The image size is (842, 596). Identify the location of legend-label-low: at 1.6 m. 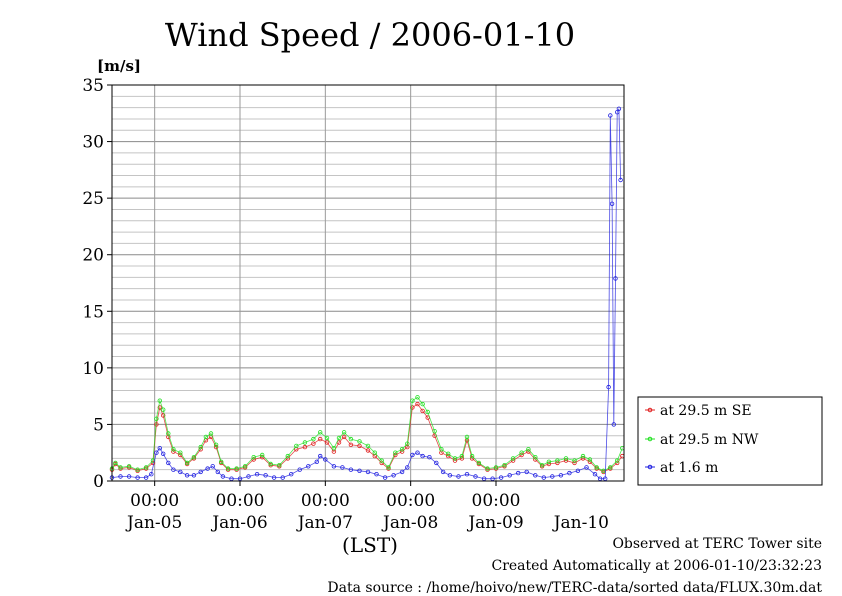
(689, 468).